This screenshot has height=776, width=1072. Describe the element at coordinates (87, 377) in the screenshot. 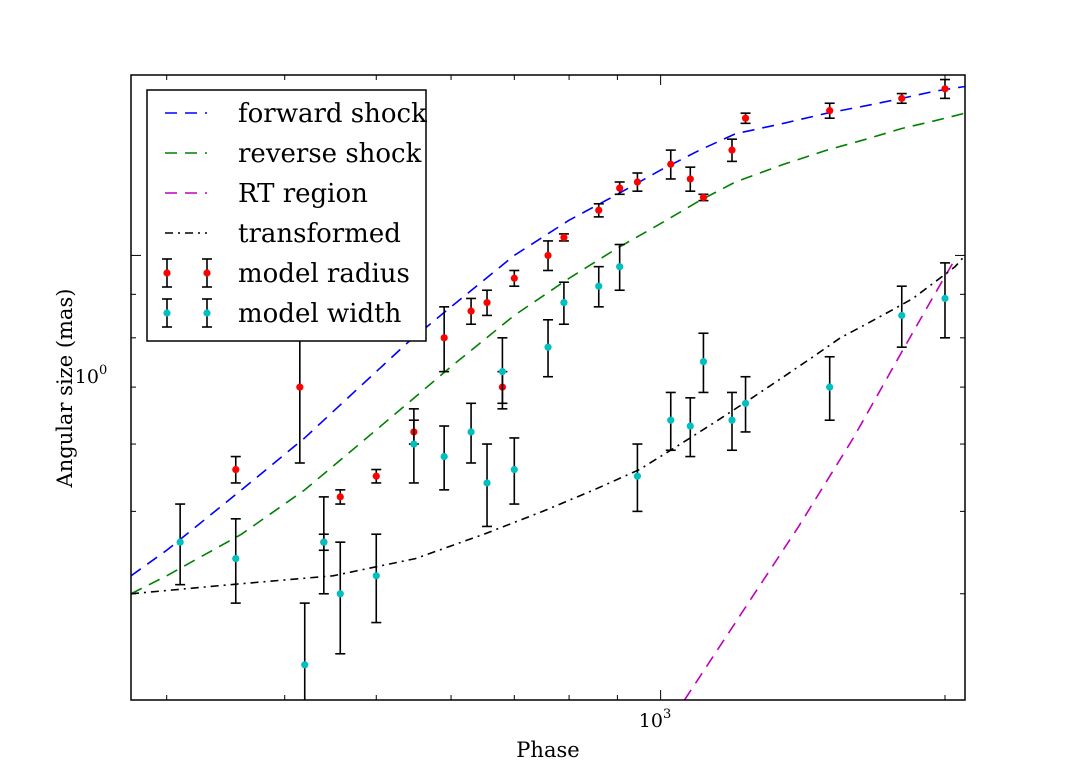

I see `y-tick-base: 10` at that location.